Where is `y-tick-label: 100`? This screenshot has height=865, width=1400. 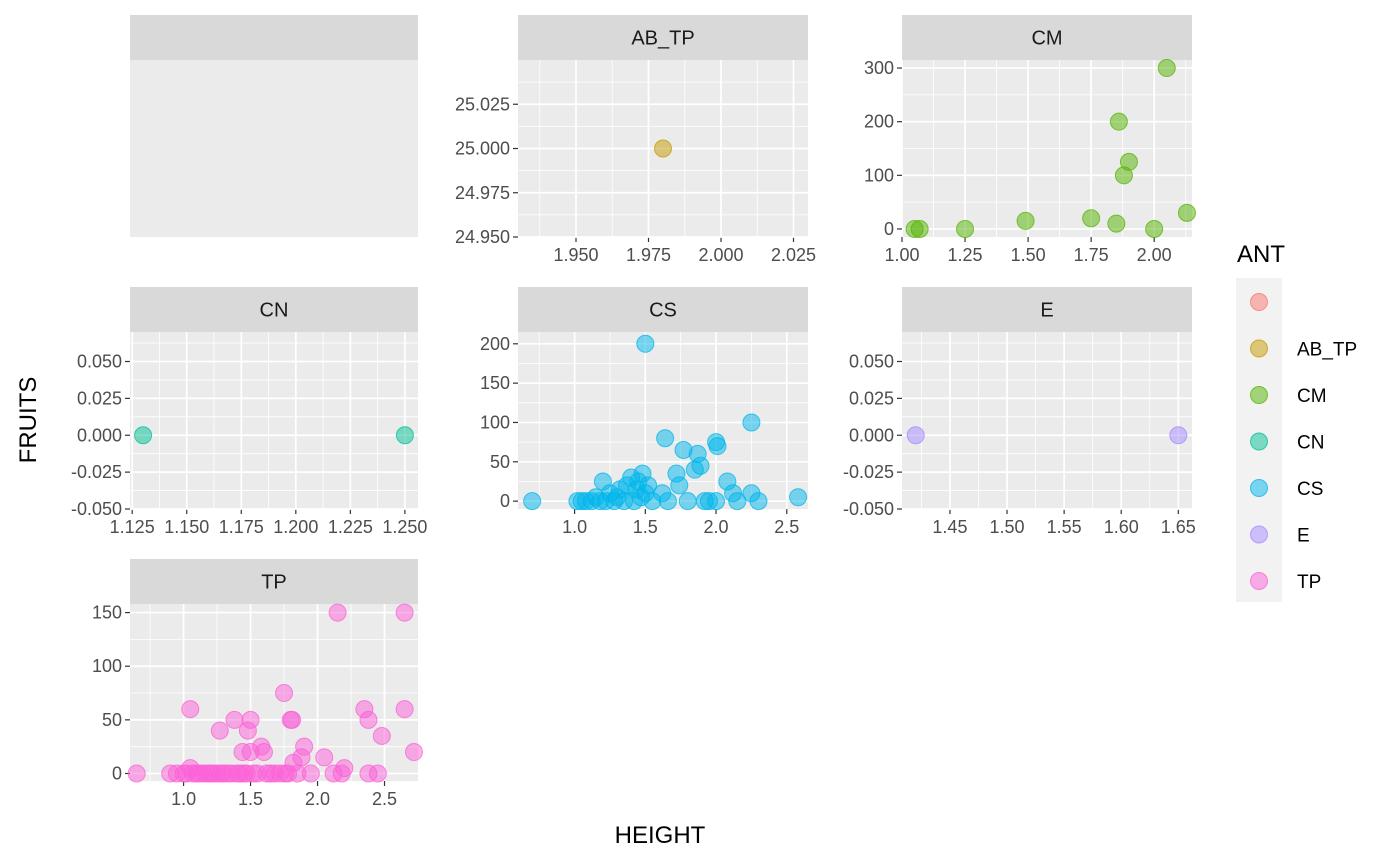
y-tick-label: 100 is located at coordinates (879, 175).